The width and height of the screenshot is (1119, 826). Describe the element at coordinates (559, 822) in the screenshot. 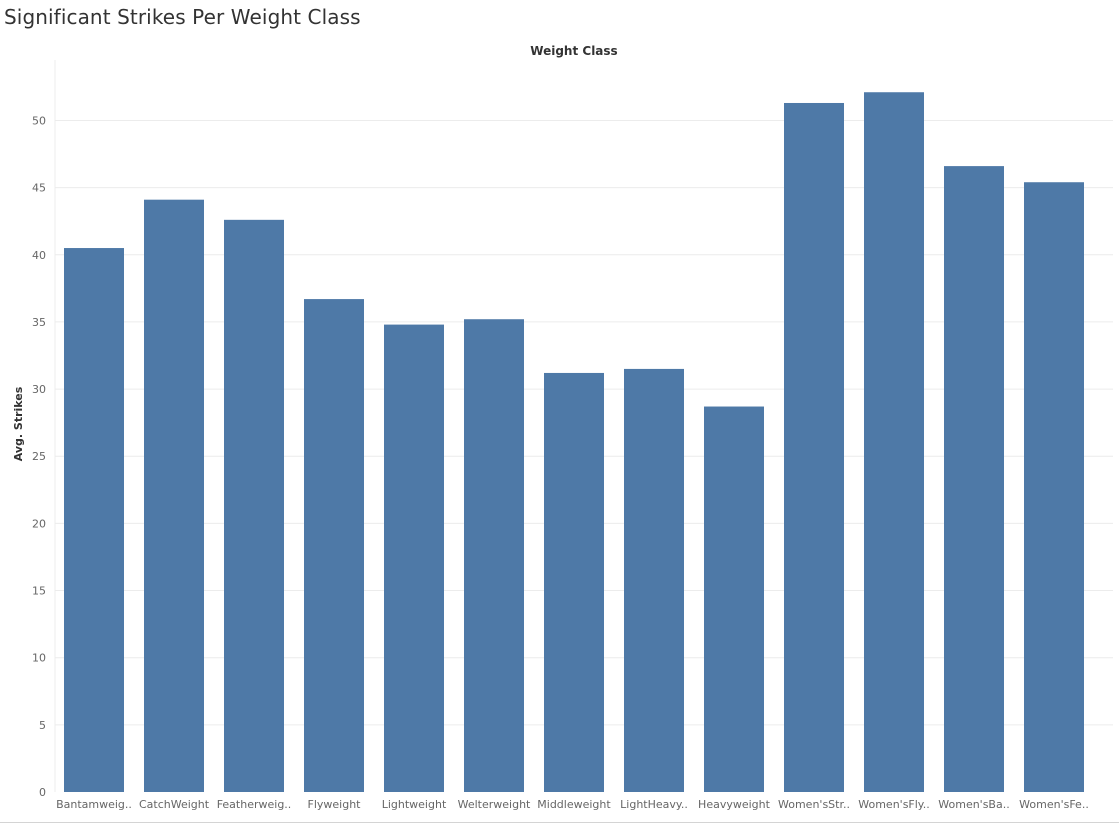

I see `bottom-divider` at that location.